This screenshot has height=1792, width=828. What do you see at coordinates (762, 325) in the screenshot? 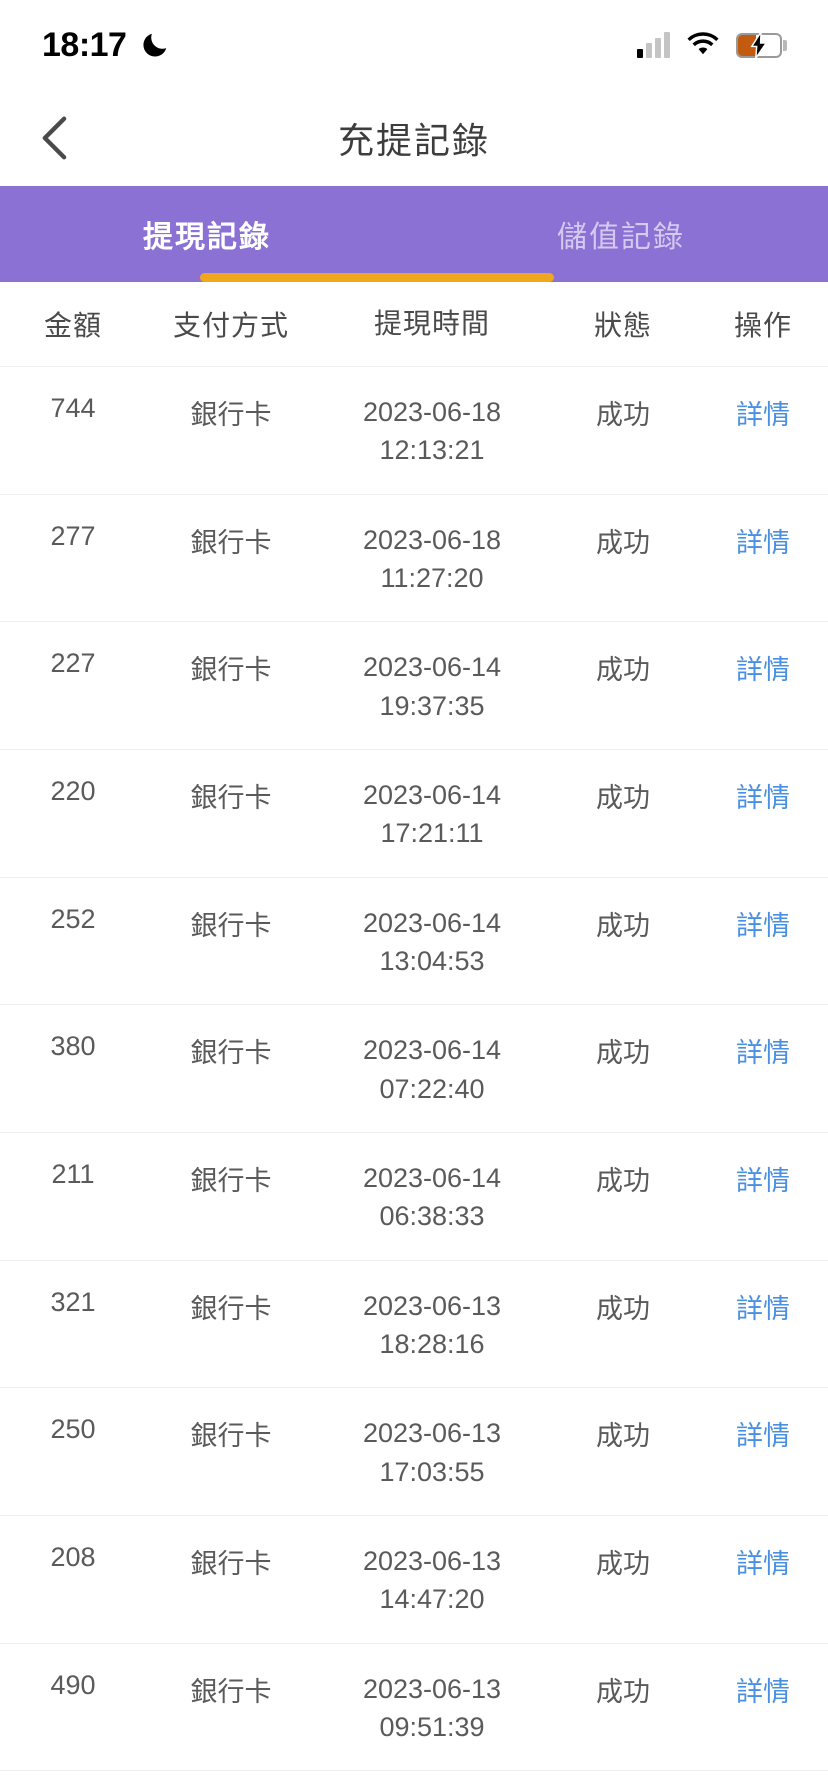
I see `column-header-action: 操作` at bounding box center [762, 325].